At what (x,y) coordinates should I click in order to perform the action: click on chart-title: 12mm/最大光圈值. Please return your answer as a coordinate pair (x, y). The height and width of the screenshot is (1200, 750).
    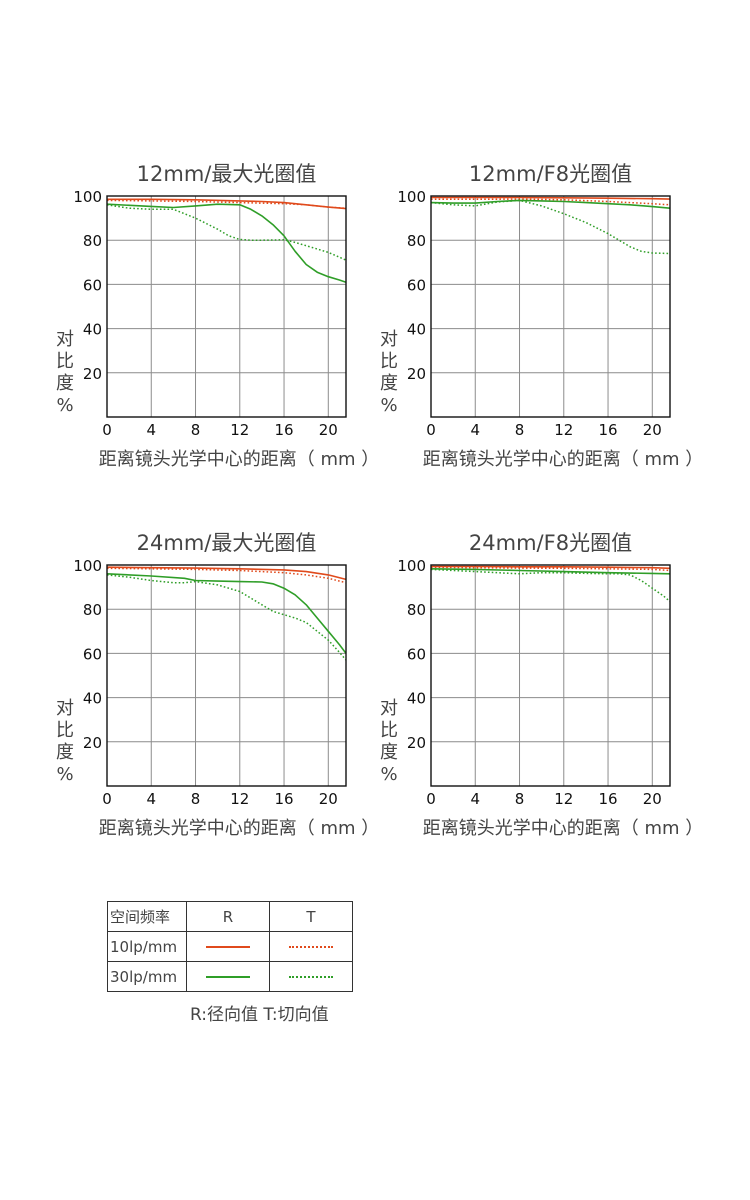
    Looking at the image, I should click on (227, 174).